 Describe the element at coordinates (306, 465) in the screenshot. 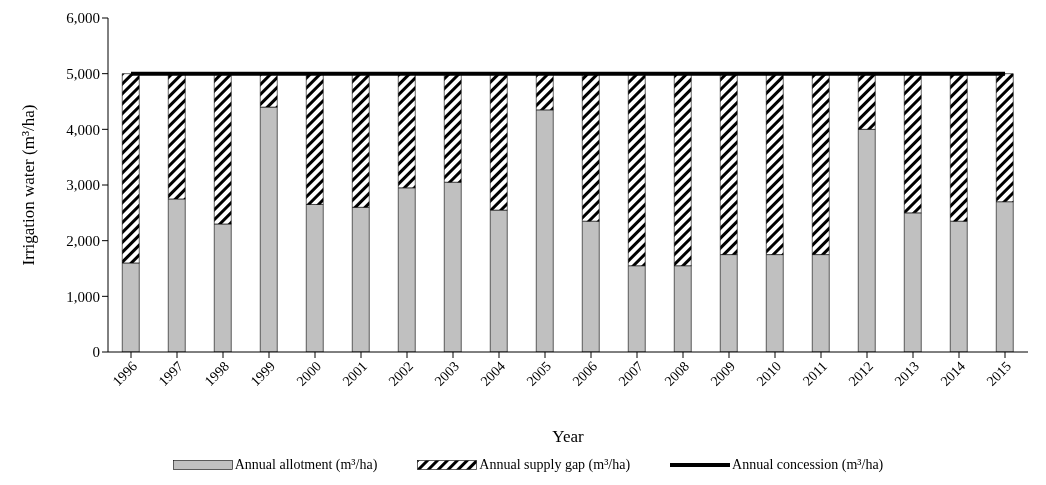

I see `legend-label: Annual allotment (m³/ha)` at that location.